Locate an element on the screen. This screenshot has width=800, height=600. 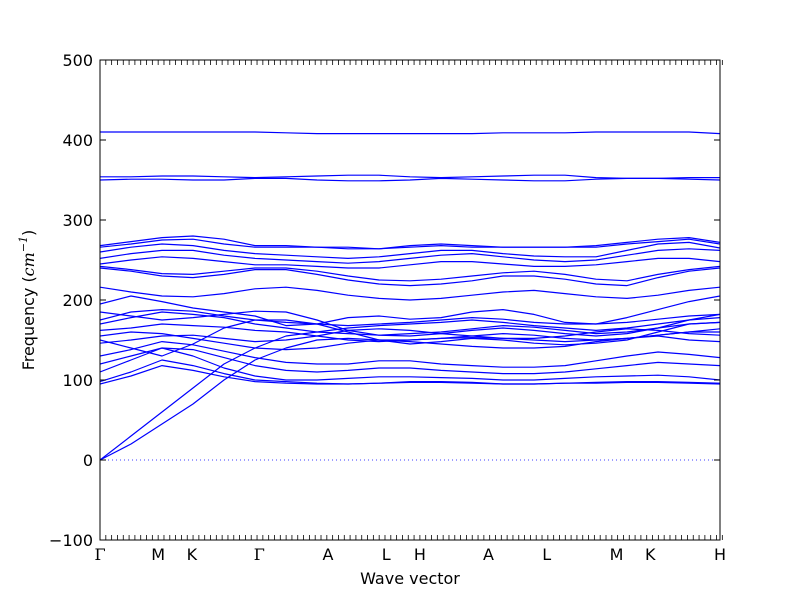
y-tick-label: 100 is located at coordinates (77, 380).